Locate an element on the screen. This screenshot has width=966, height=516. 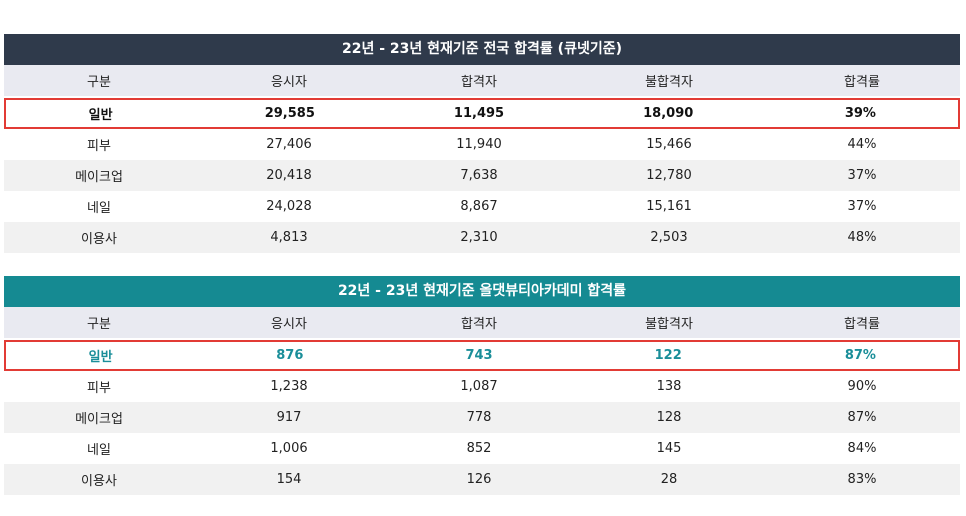
row-passed: 2,310 is located at coordinates (479, 237).